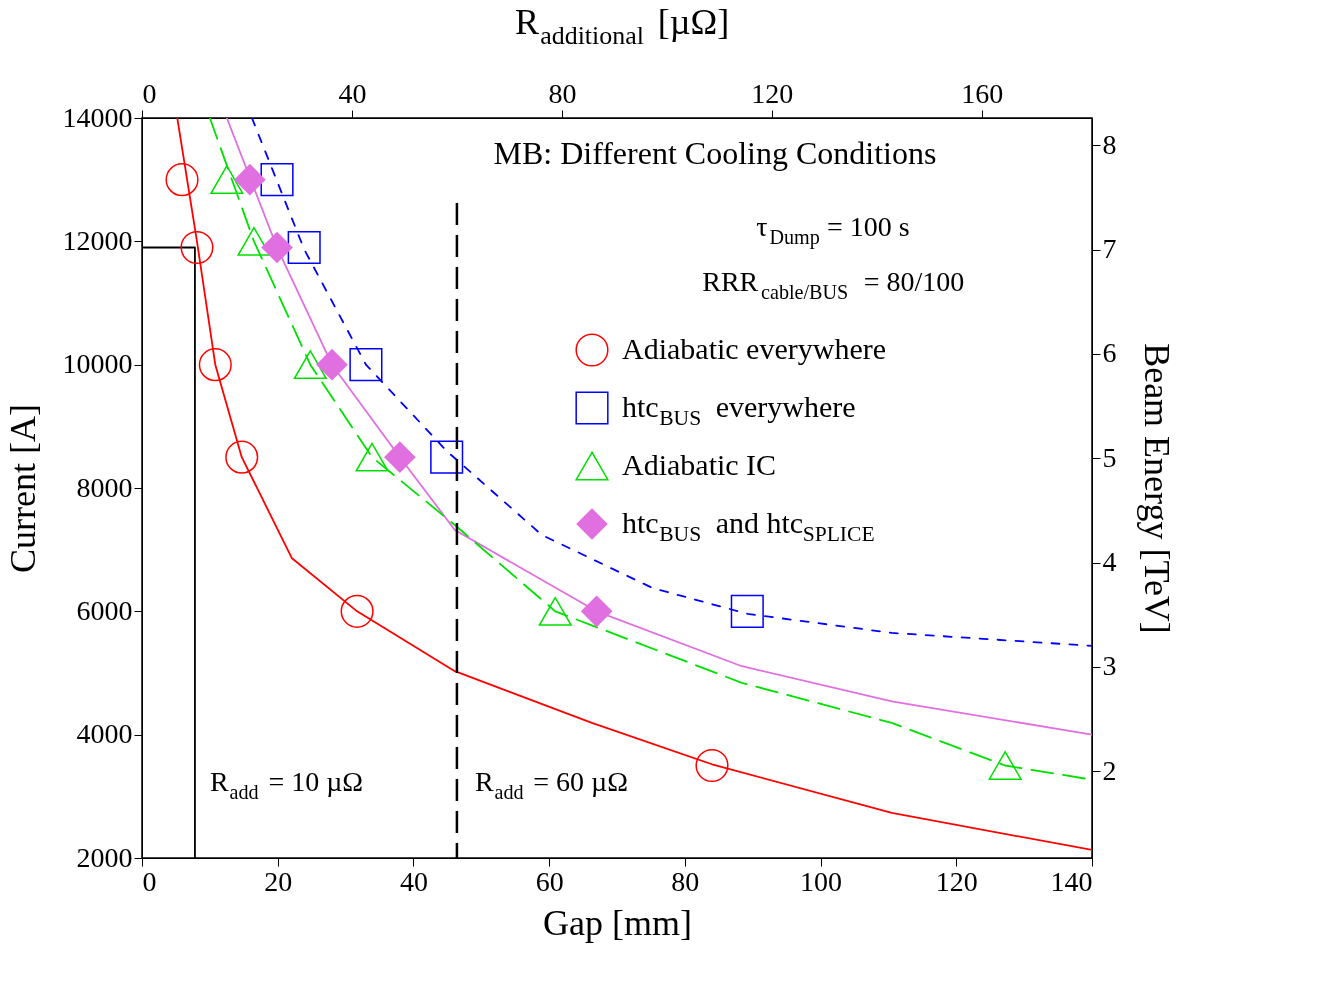  I want to click on y2-tick-label: 8, so click(1109, 144).